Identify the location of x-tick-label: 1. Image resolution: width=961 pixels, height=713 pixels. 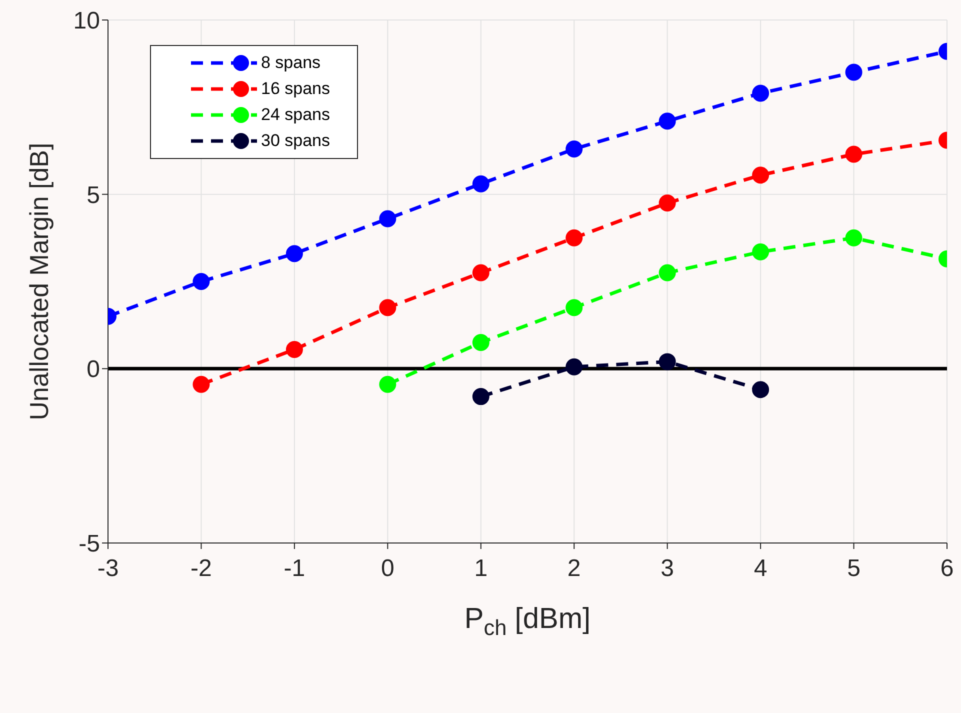
(481, 568).